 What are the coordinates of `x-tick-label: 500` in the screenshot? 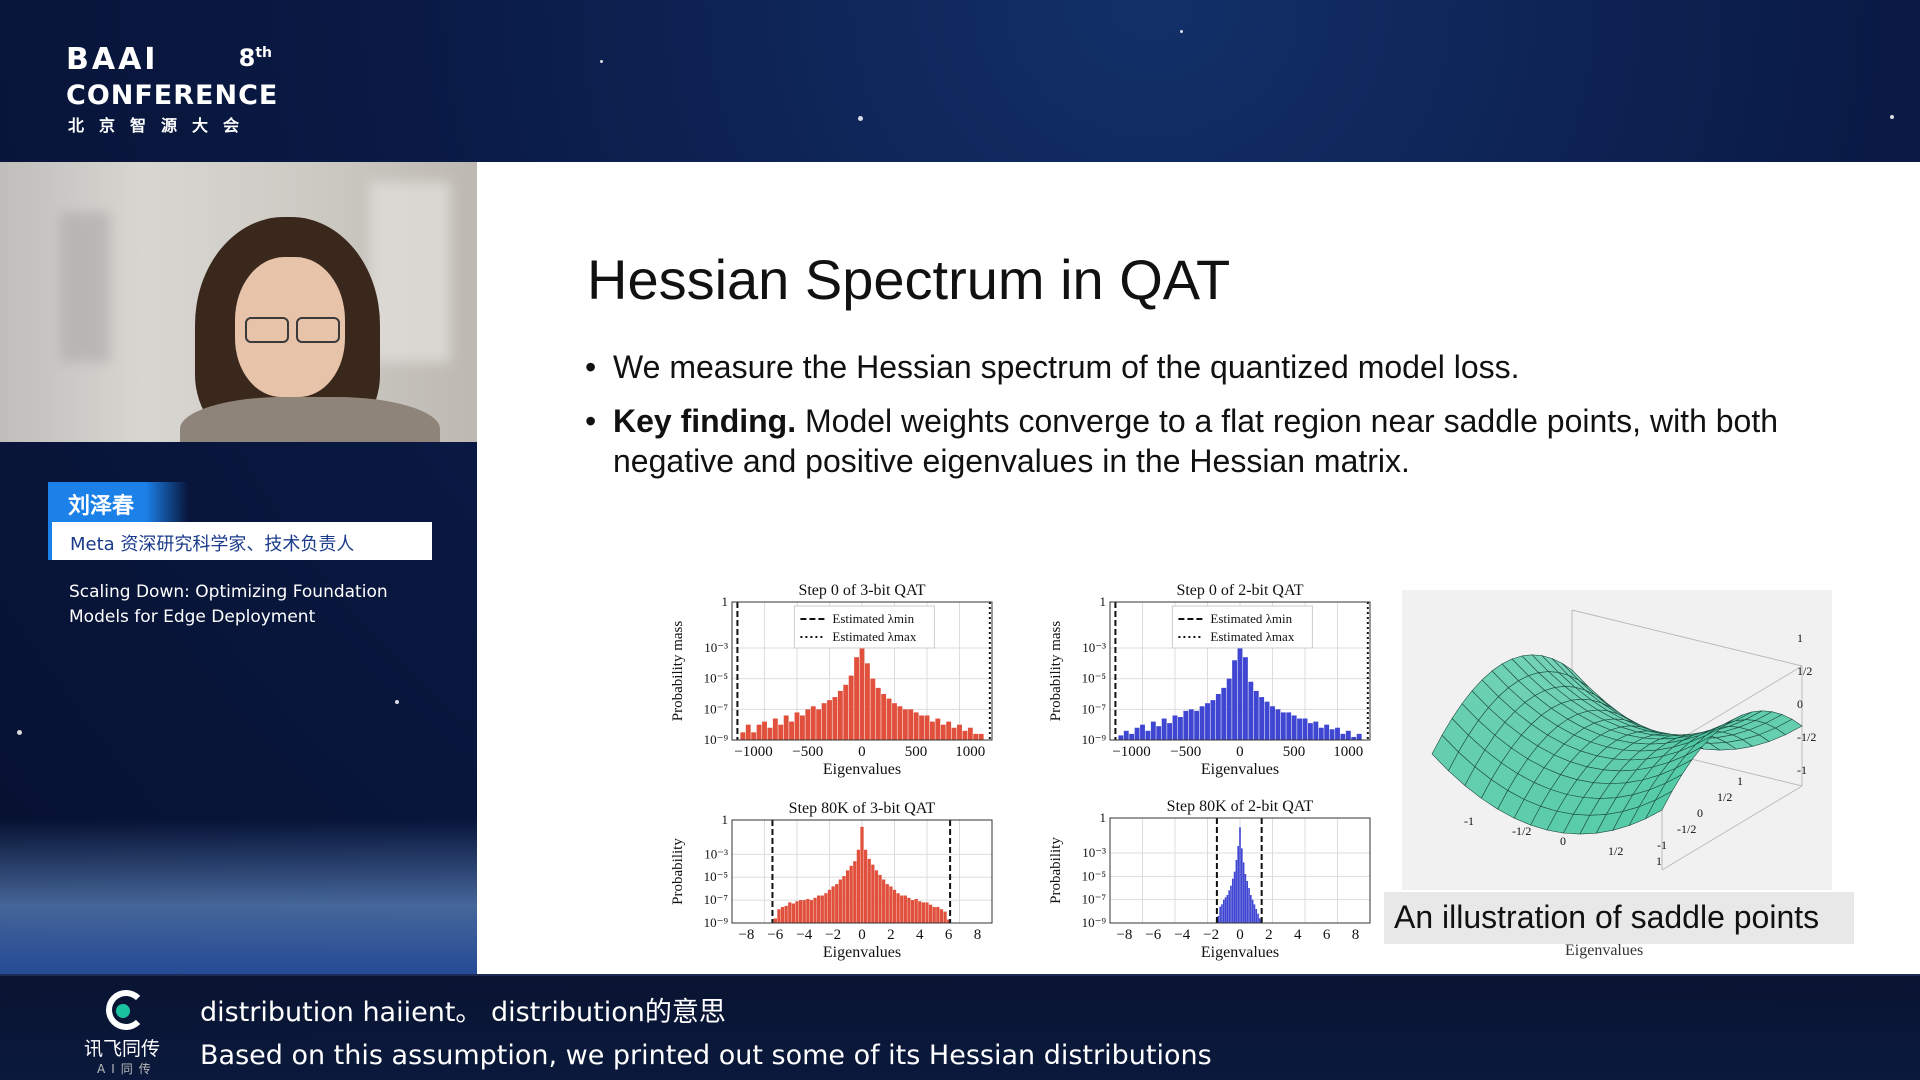 It's located at (1294, 752).